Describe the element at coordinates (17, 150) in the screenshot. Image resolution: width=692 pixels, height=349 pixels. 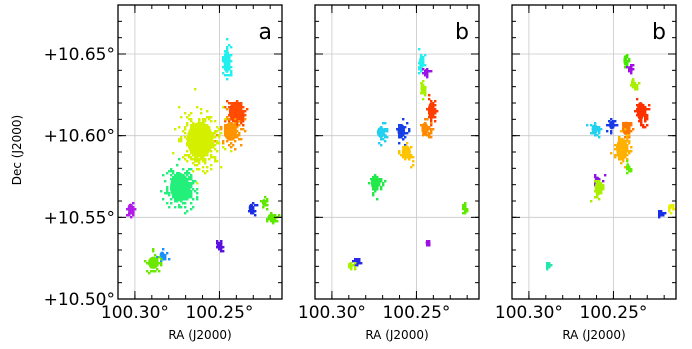
I see `y-axis-label: Dec (J2000)` at that location.